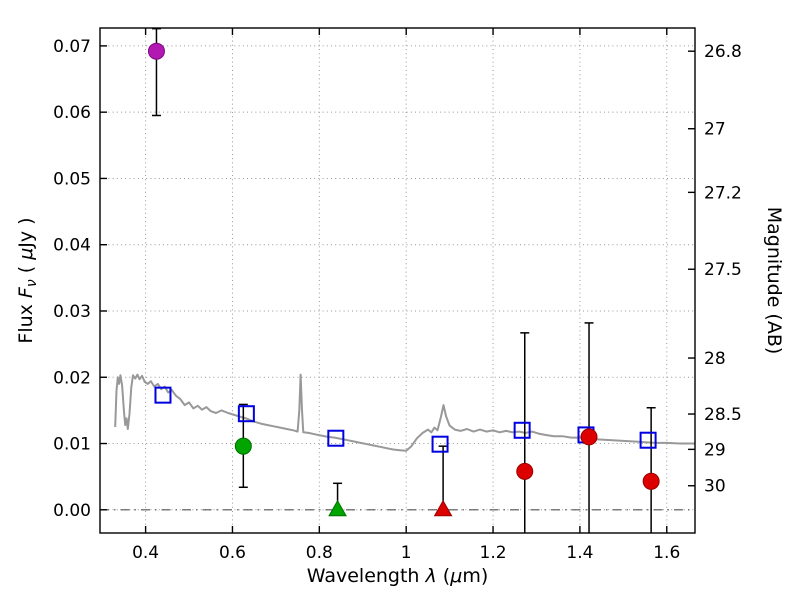  What do you see at coordinates (723, 52) in the screenshot?
I see `magnitude-tick-label: 26.8` at bounding box center [723, 52].